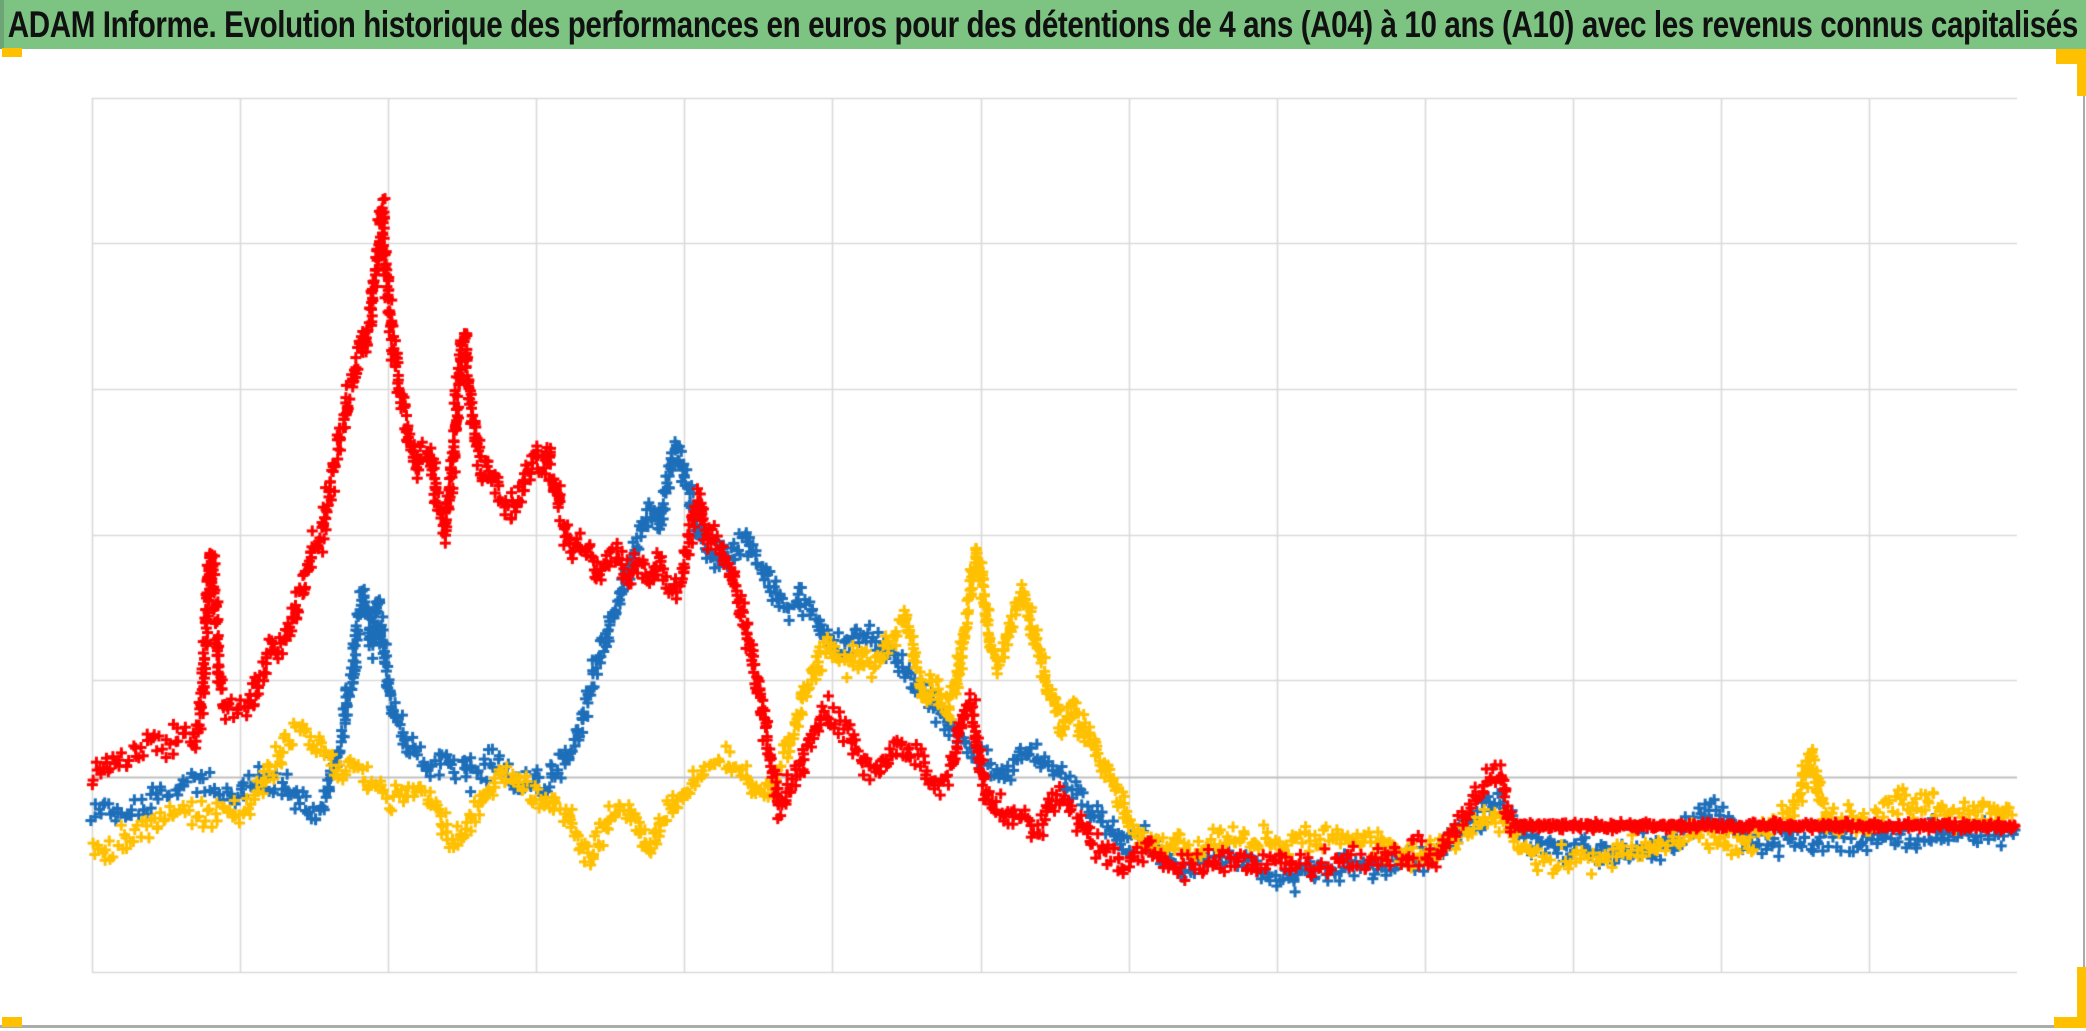 This screenshot has width=2086, height=1031. What do you see at coordinates (2081, 72) in the screenshot?
I see `accent-mark-top-right-vertical` at bounding box center [2081, 72].